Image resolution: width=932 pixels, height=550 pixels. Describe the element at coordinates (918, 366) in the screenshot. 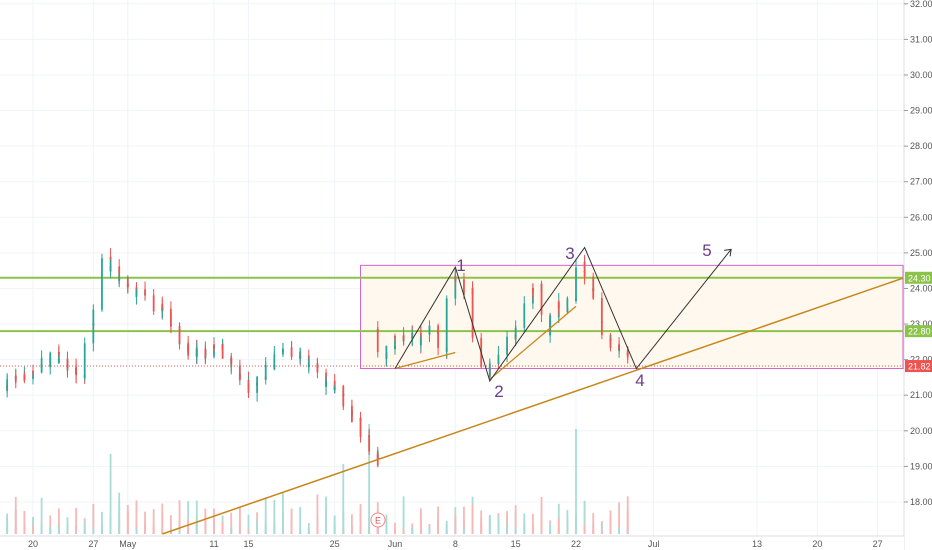

I see `last-price-tag` at that location.